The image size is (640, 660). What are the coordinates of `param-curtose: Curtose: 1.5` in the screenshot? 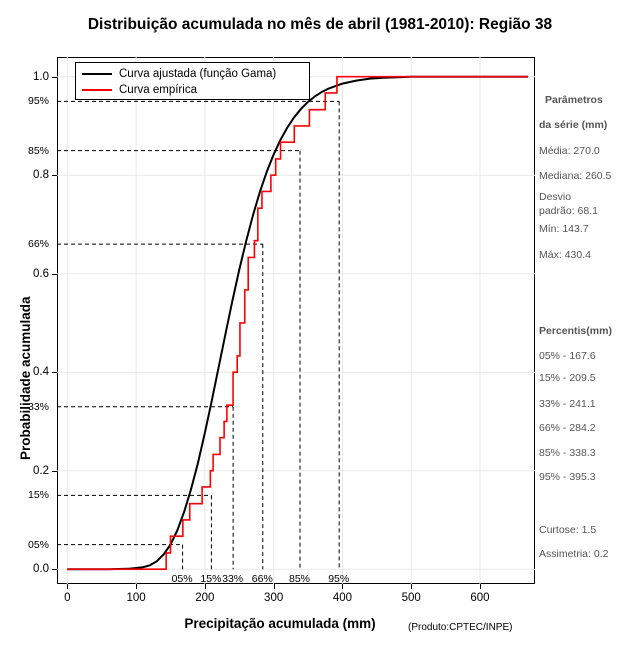 It's located at (568, 530).